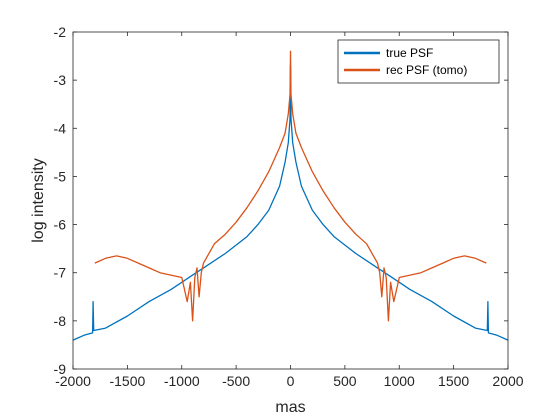  Describe the element at coordinates (399, 381) in the screenshot. I see `x-tick-label: 1000` at that location.